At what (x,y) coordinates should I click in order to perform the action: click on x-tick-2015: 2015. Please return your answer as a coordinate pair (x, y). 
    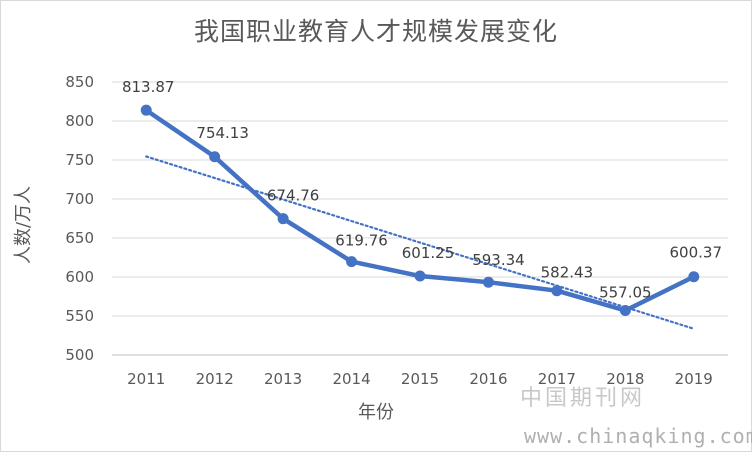
    Looking at the image, I should click on (420, 379).